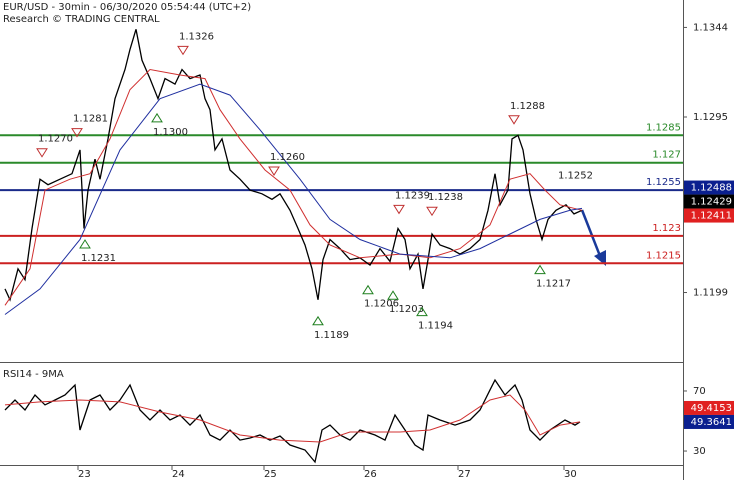 The image size is (735, 480). Describe the element at coordinates (711, 408) in the screenshot. I see `last-value-label: 49.4153` at that location.